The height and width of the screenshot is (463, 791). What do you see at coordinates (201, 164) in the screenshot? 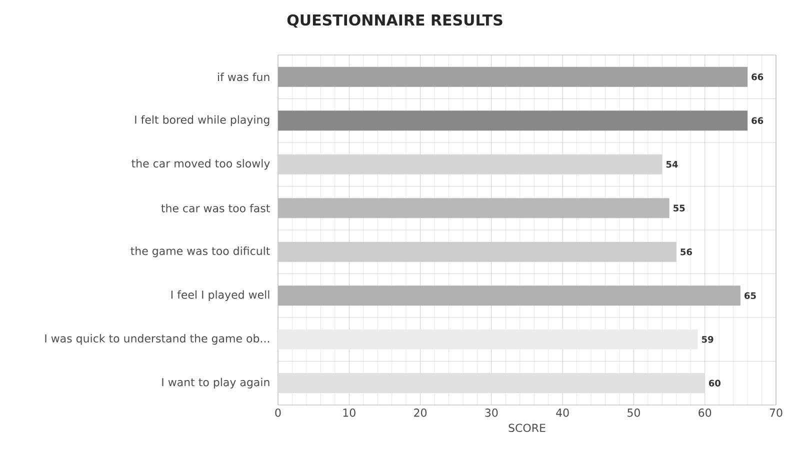
I see `y-tick-label: the car moved too slowly` at bounding box center [201, 164].